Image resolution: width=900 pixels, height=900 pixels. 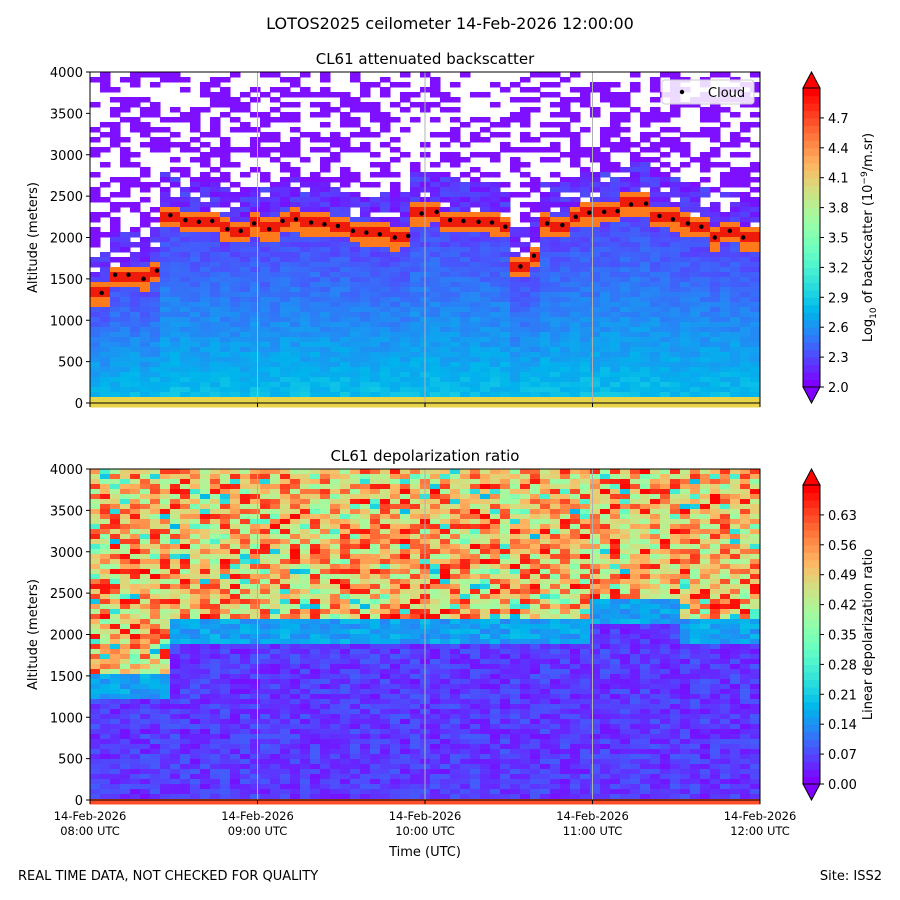 What do you see at coordinates (811, 204) in the screenshot?
I see `colorbar-segment` at bounding box center [811, 204].